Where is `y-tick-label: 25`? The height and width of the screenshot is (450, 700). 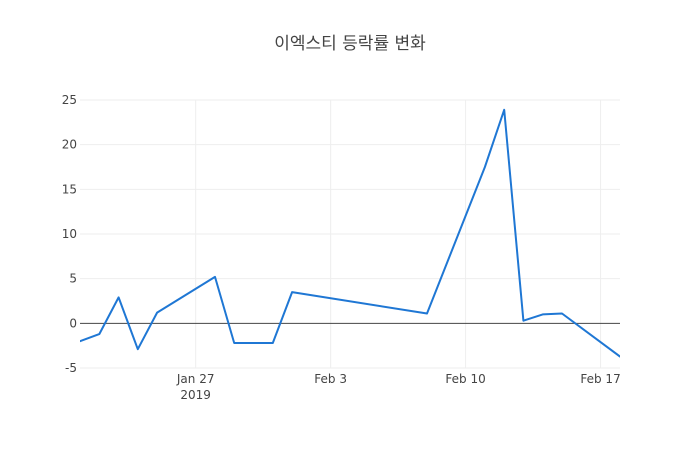 y-tick-label: 25 is located at coordinates (69, 100).